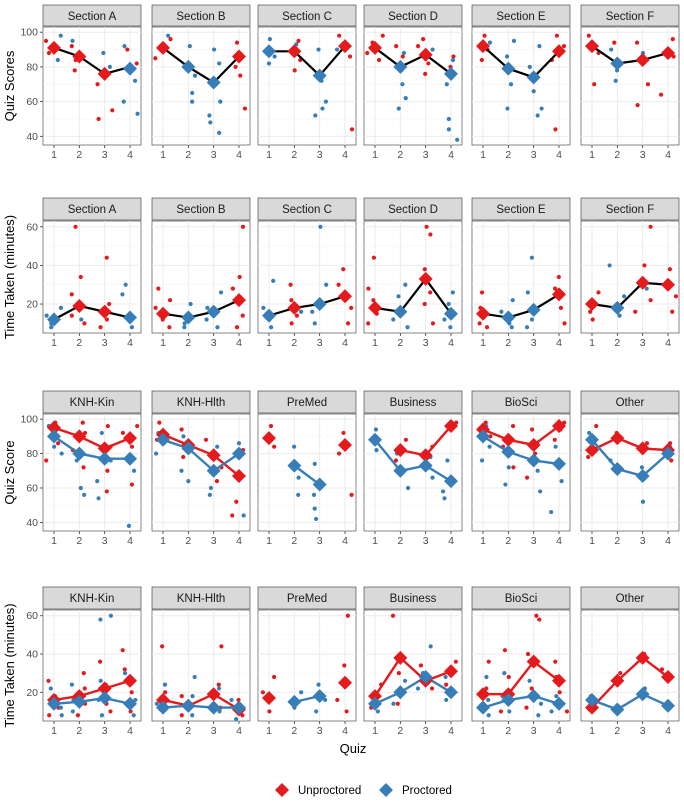  I want to click on facet-strip-label: Section B, so click(201, 210).